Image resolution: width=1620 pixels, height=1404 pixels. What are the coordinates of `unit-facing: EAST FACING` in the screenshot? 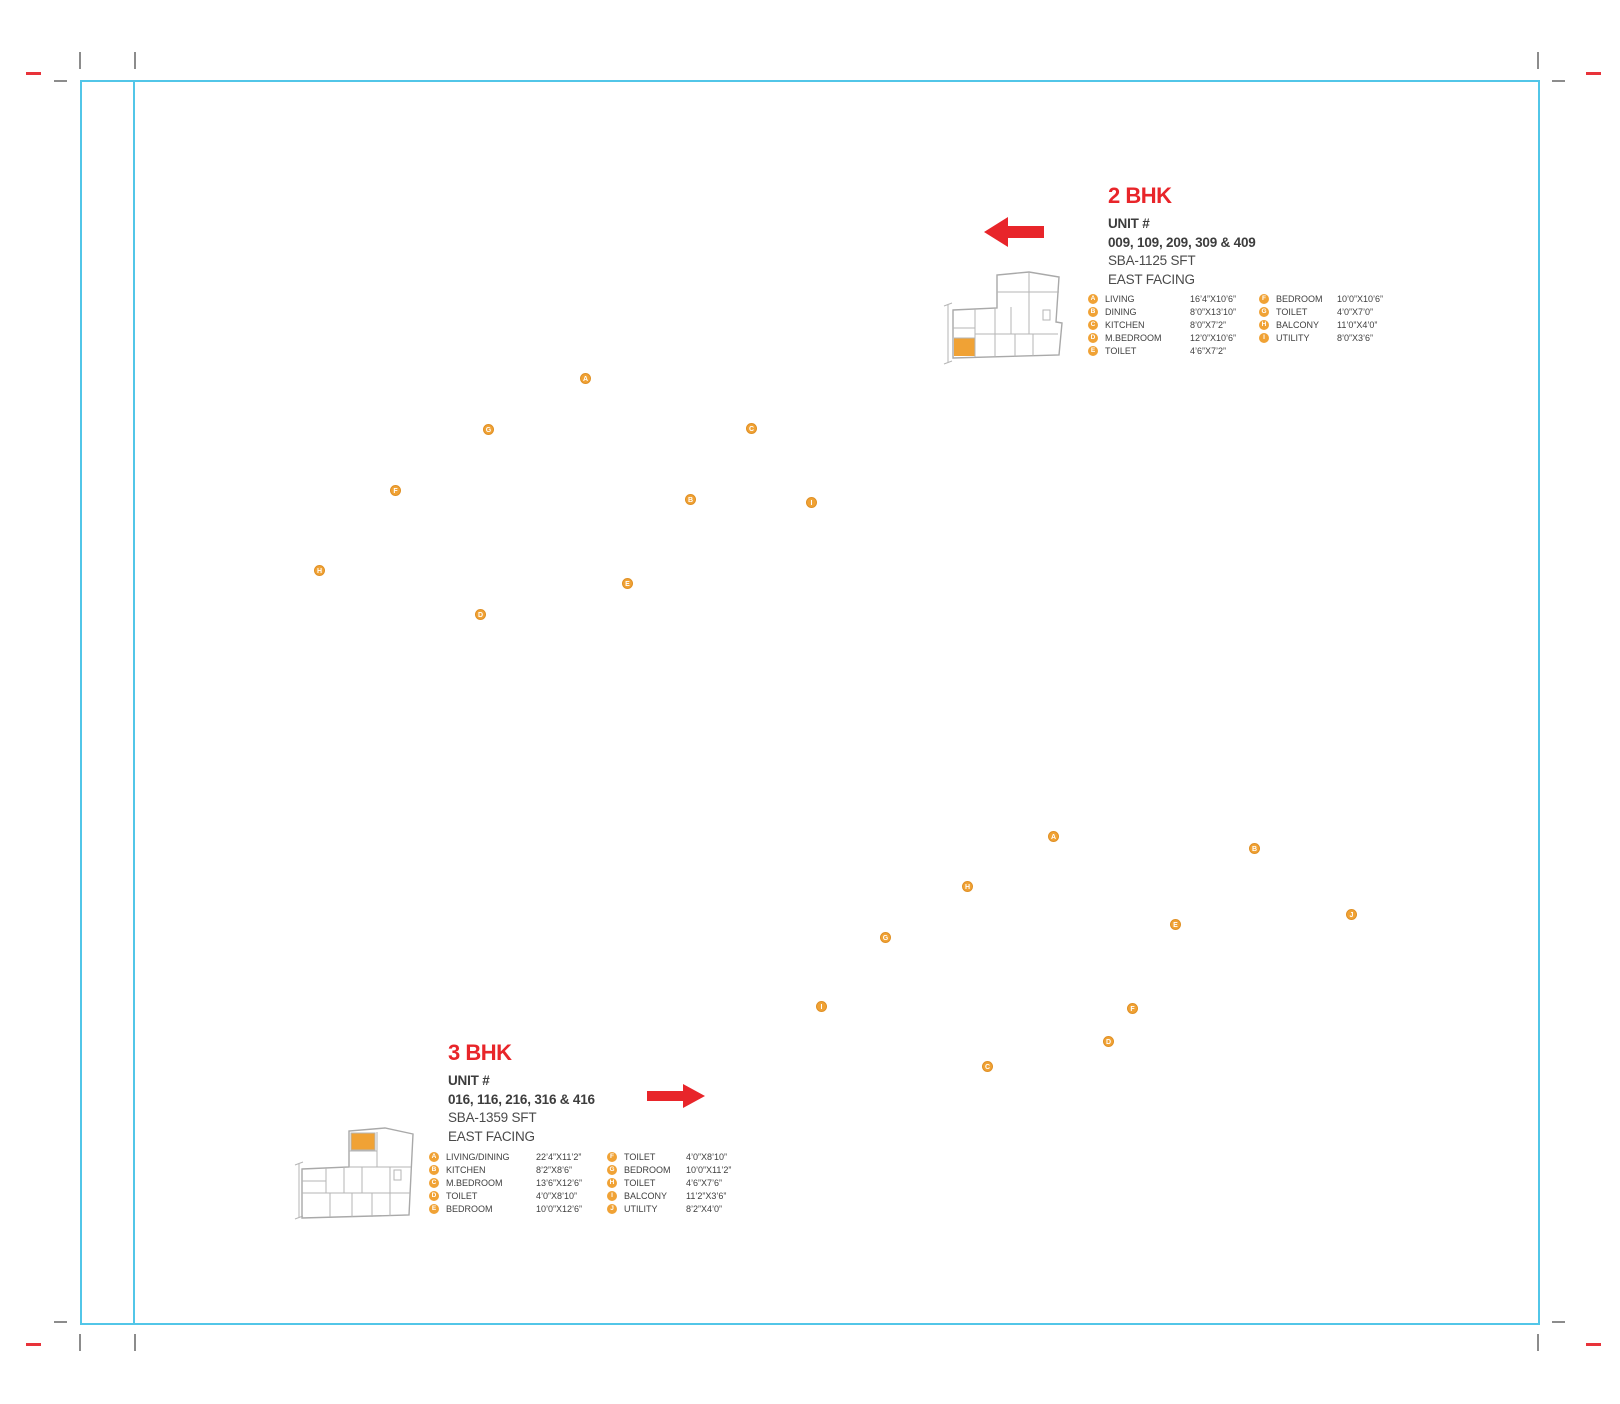 It's located at (1151, 279).